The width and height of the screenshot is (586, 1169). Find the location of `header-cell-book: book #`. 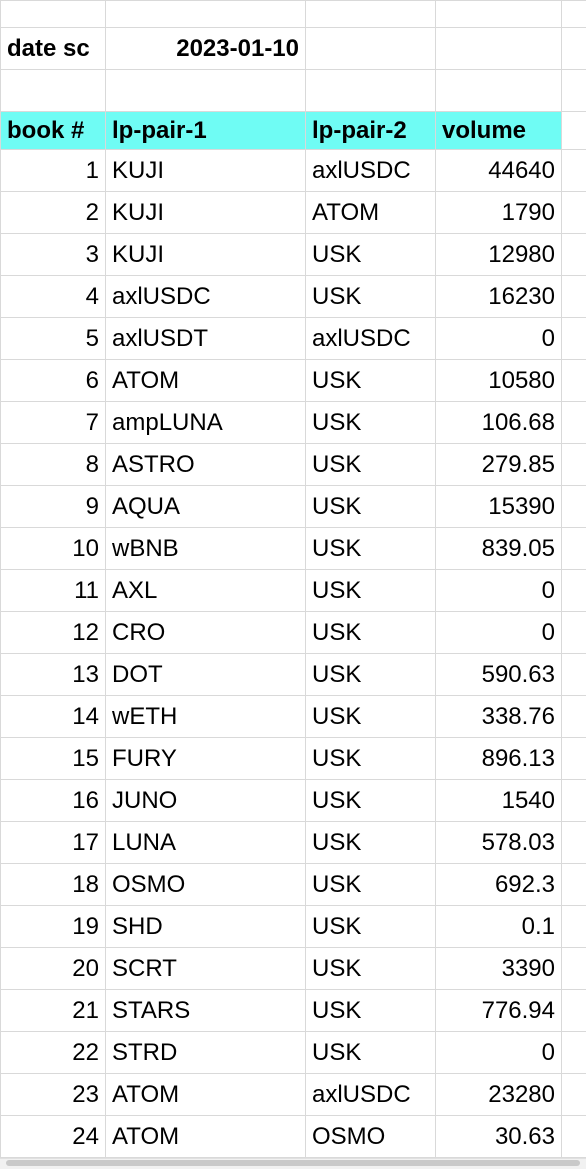

header-cell-book: book # is located at coordinates (53, 131).